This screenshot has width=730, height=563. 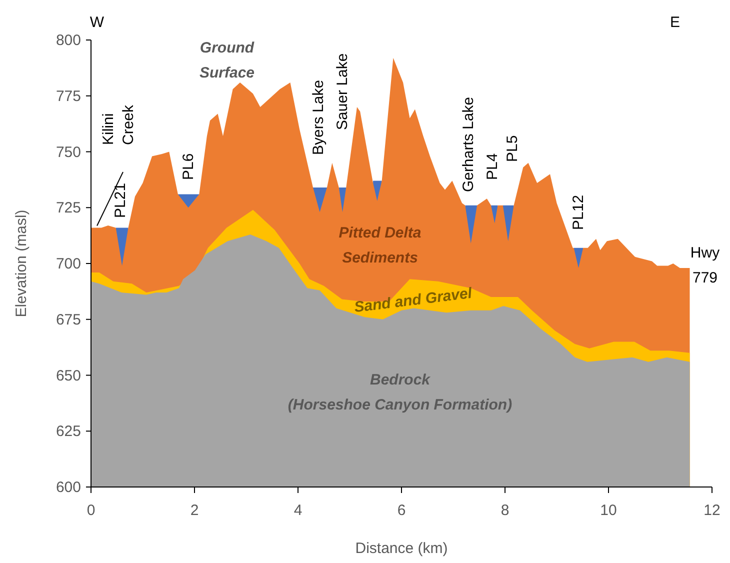 I want to click on annotation: Sand and Gravel, so click(x=413, y=300).